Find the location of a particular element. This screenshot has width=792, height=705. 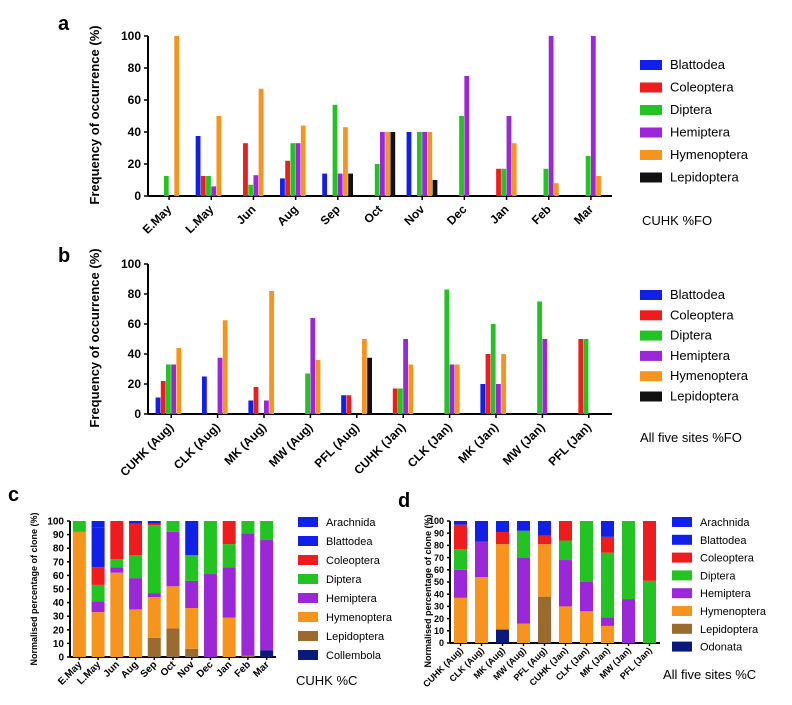

chart-b-y-tick-label: 80 is located at coordinates (135, 294).